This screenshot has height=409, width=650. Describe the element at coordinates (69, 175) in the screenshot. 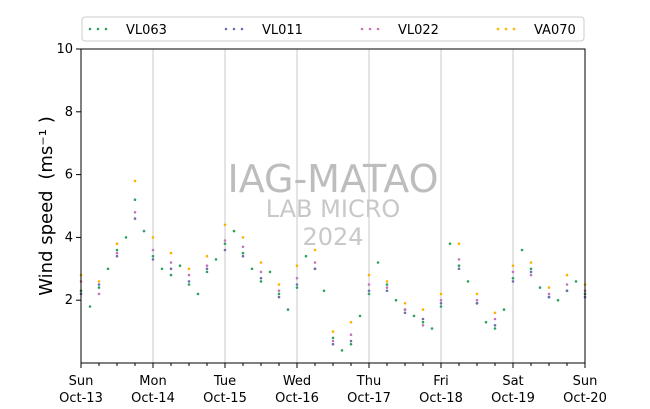

I see `y-tick-label: 6` at that location.